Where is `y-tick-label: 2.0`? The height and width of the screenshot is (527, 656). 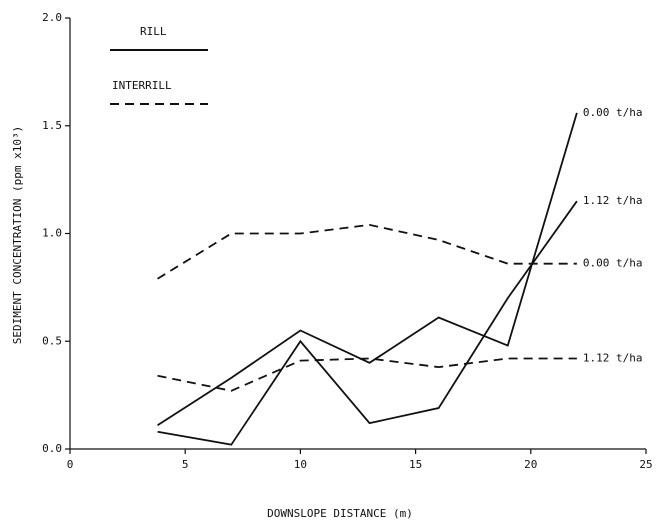 y-tick-label: 2.0 is located at coordinates (52, 17).